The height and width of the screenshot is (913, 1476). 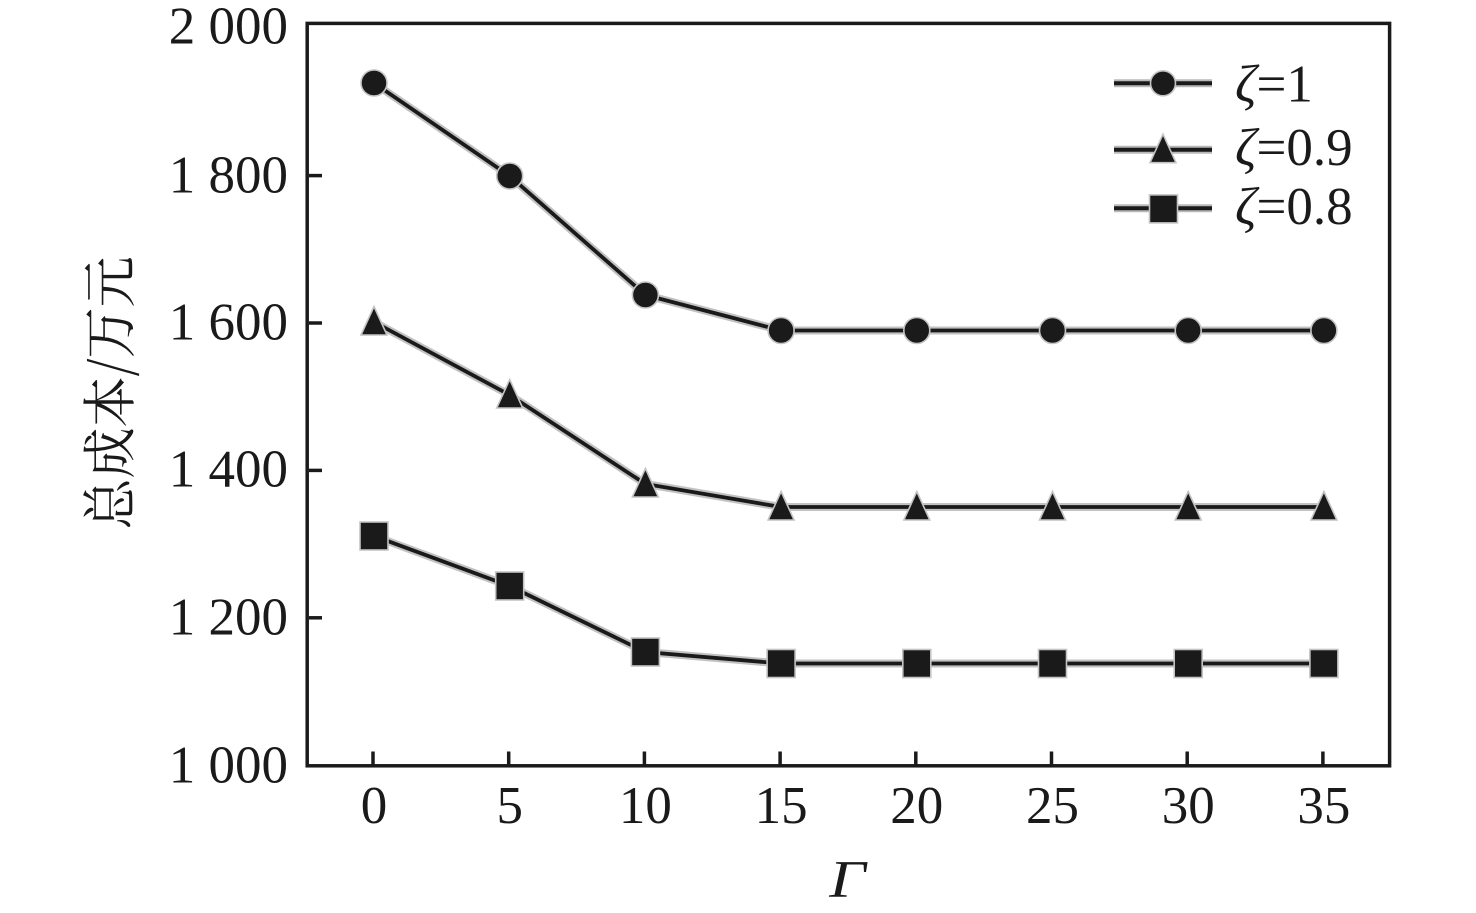 What do you see at coordinates (228, 766) in the screenshot?
I see `svg-text: 1 000` at bounding box center [228, 766].